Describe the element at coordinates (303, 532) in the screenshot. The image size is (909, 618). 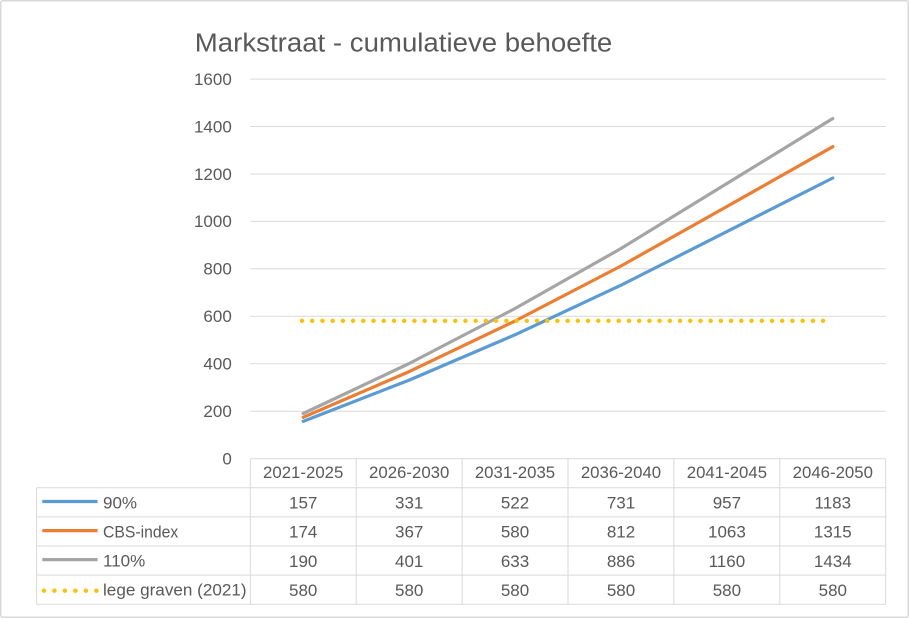
I see `svg-text: 174` at that location.